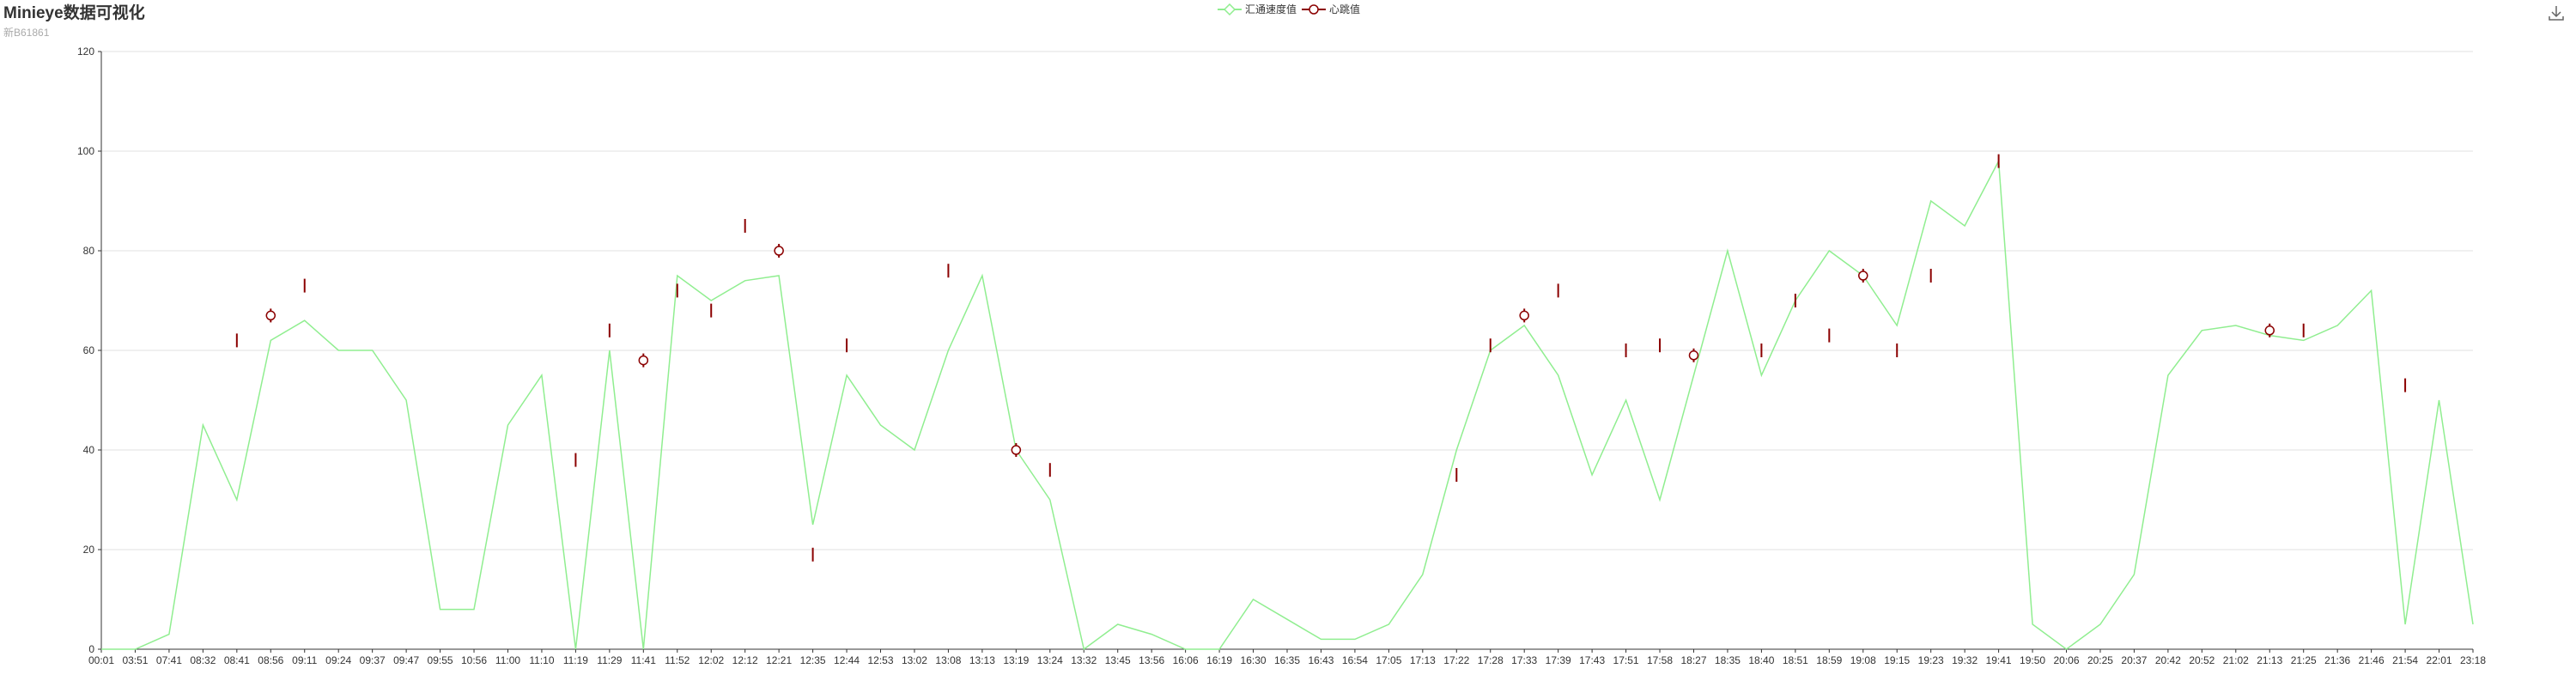 This screenshot has width=2576, height=687. Describe the element at coordinates (1761, 660) in the screenshot. I see `x-tick-label: 18:40` at that location.